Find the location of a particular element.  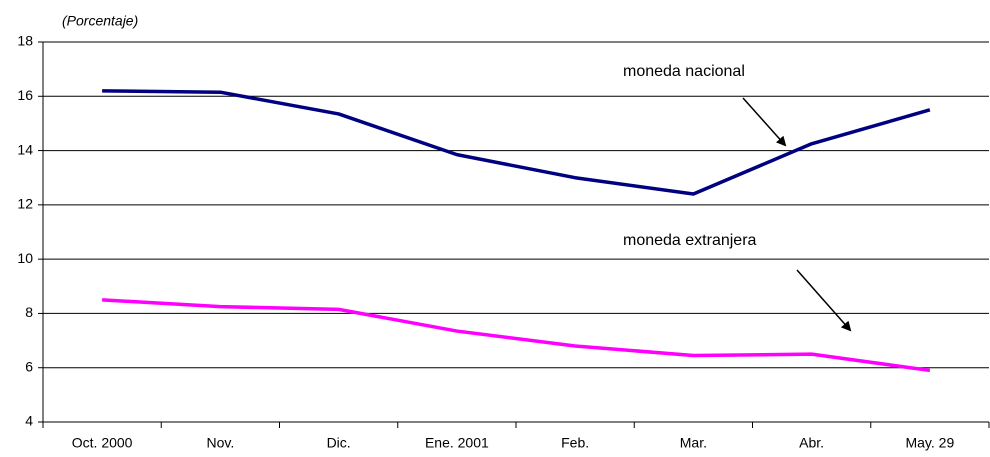

y-tick-label: 18 is located at coordinates (25, 41).